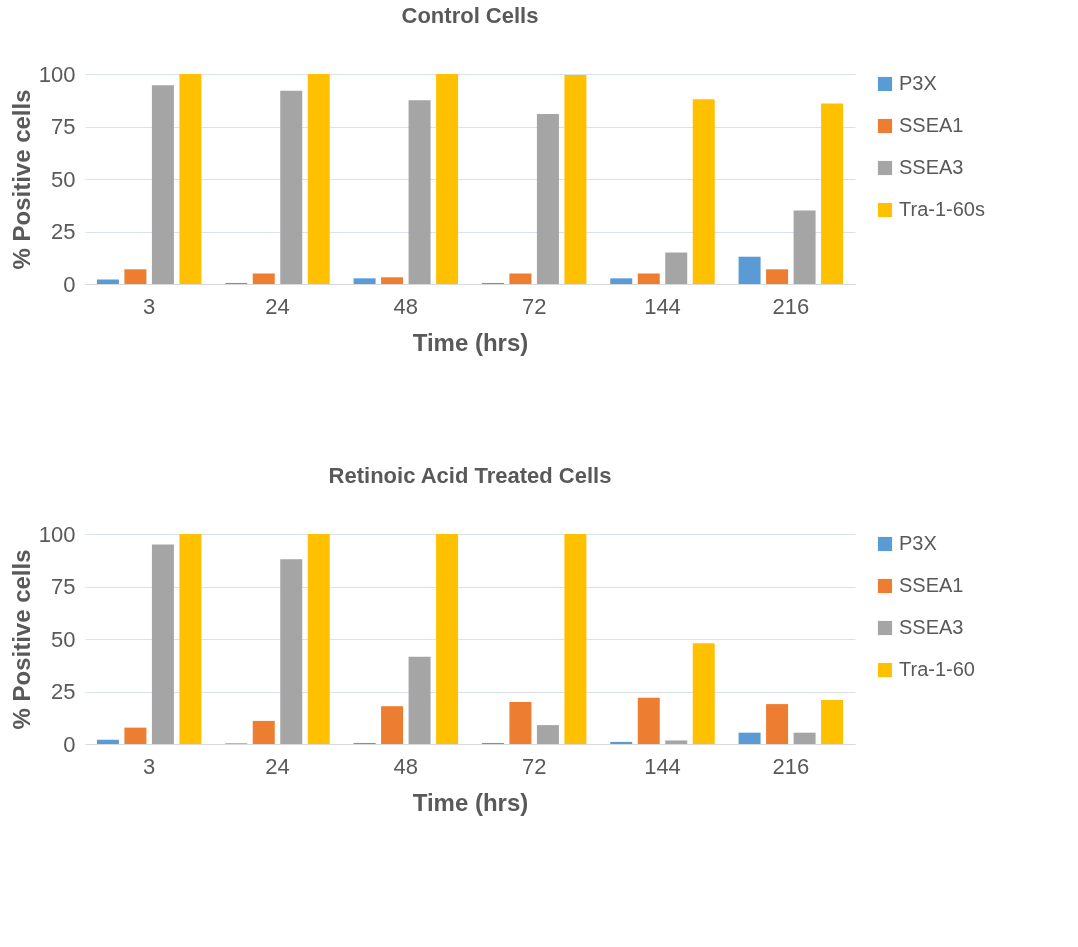 Image resolution: width=1078 pixels, height=947 pixels. Describe the element at coordinates (937, 669) in the screenshot. I see `legend-label: Tra-1-60` at that location.